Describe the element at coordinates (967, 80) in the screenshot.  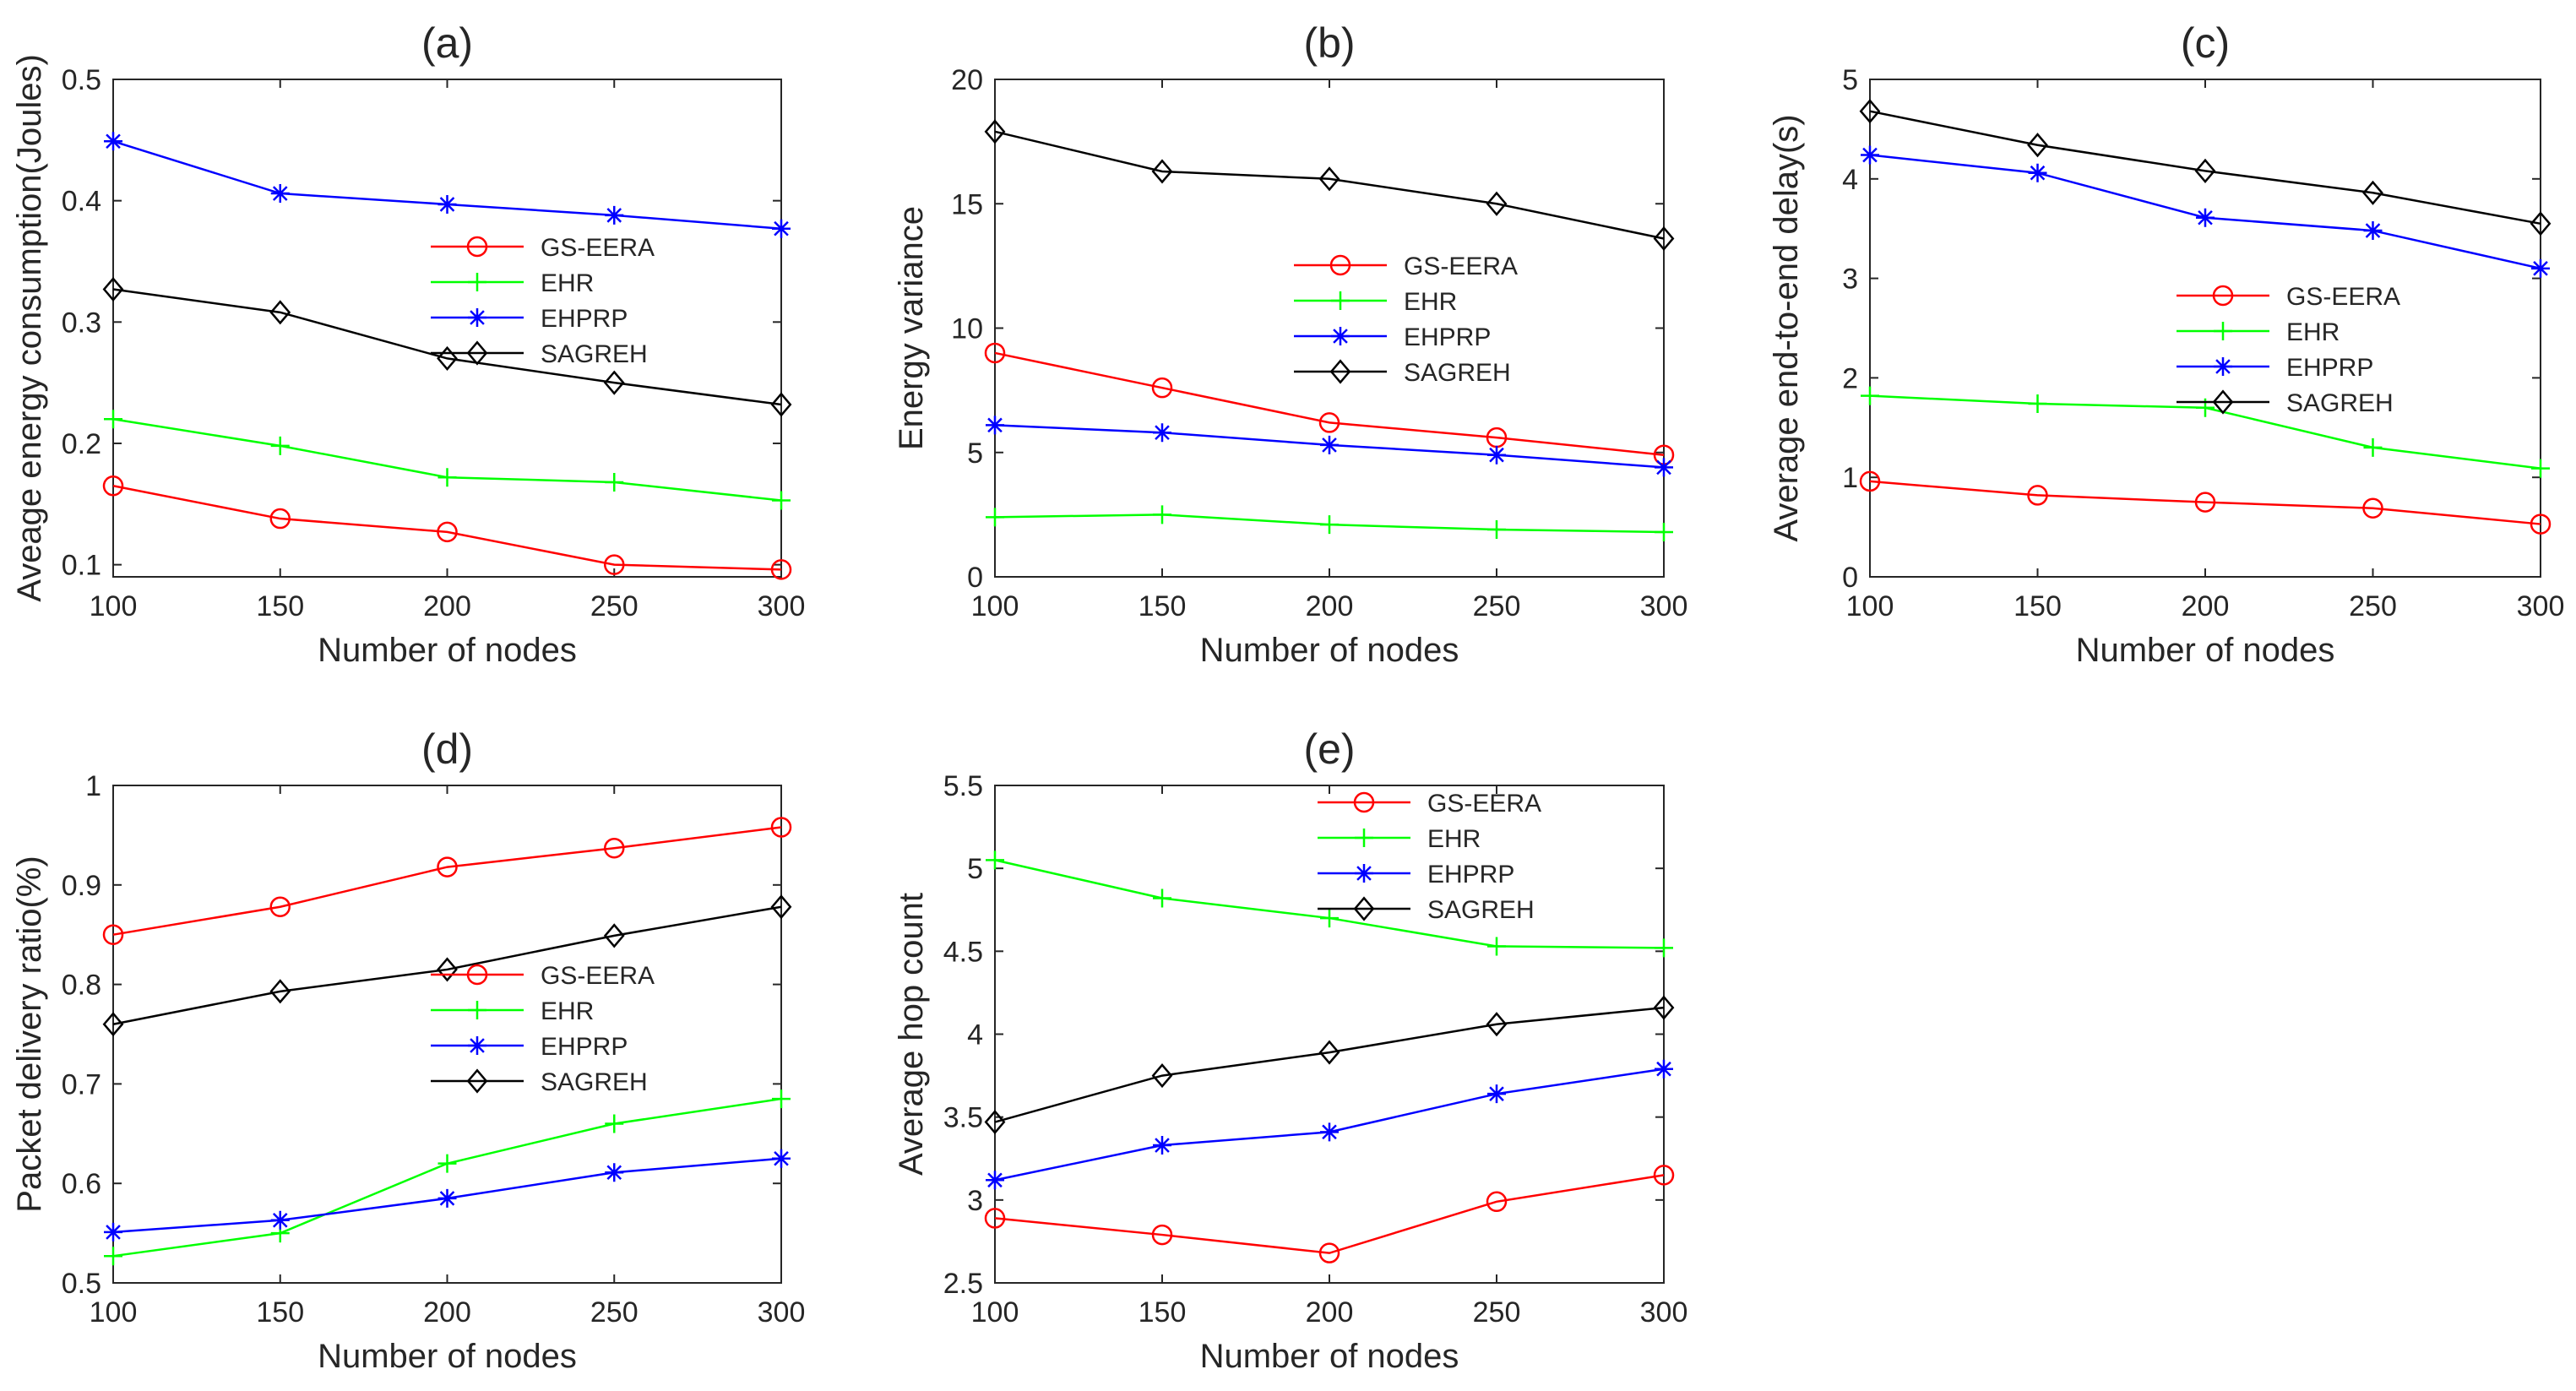
I see `y-tick-label: 20` at that location.